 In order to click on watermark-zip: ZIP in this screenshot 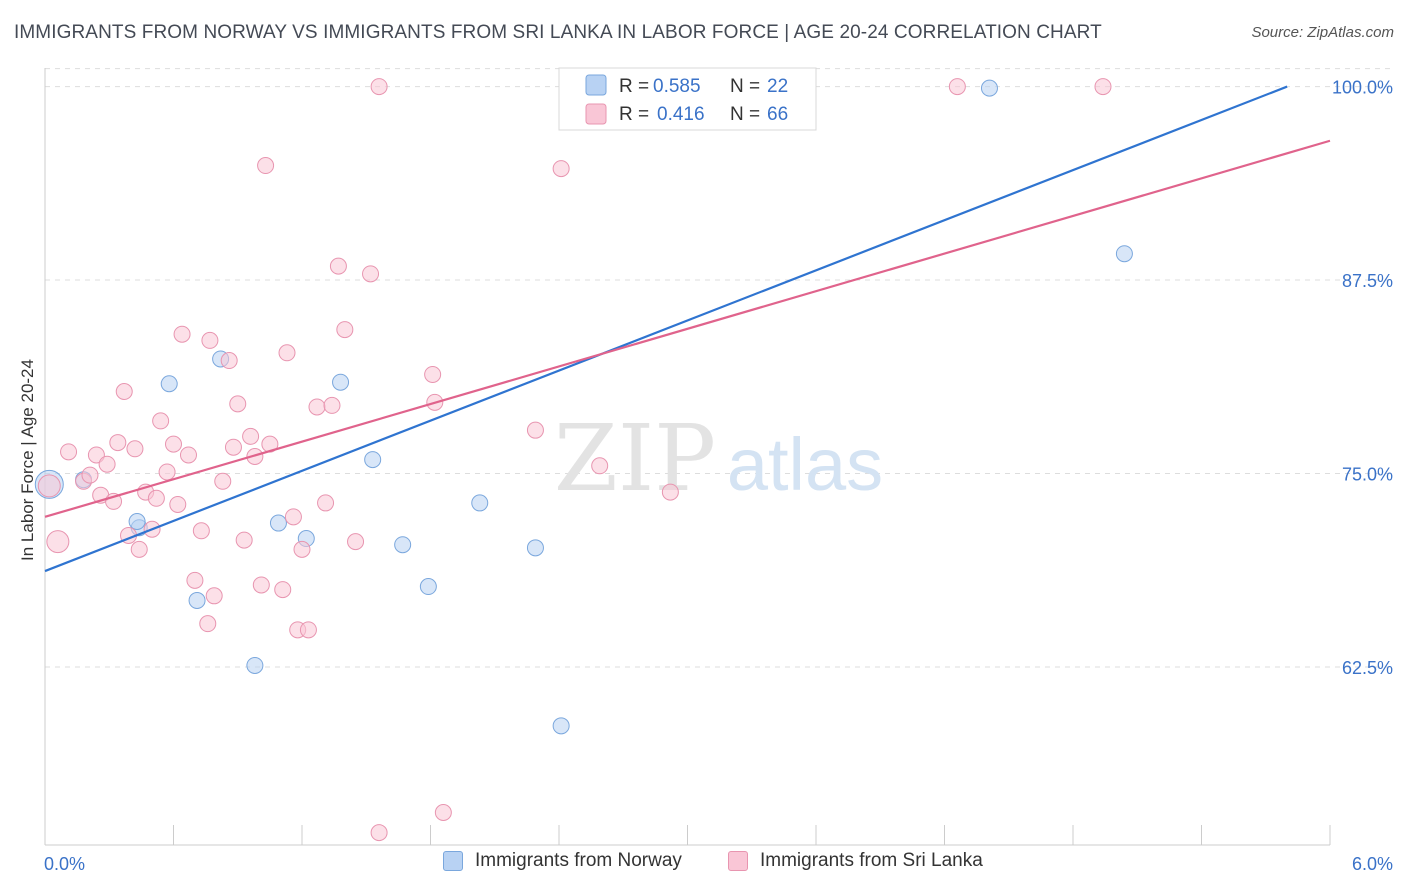, I will do `click(635, 458)`.